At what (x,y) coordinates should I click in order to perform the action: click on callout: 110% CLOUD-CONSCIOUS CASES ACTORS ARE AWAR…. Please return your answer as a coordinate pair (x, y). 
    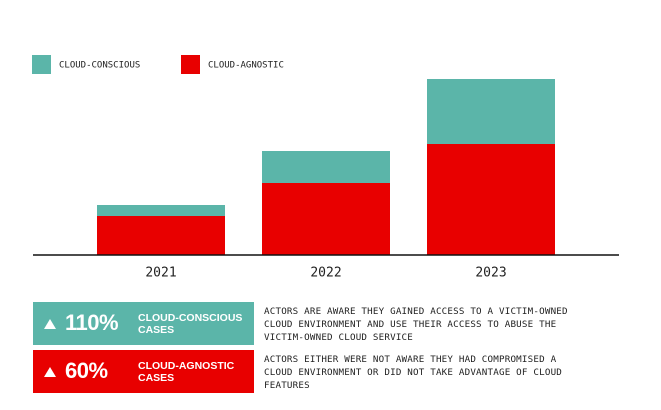
    Looking at the image, I should click on (347, 323).